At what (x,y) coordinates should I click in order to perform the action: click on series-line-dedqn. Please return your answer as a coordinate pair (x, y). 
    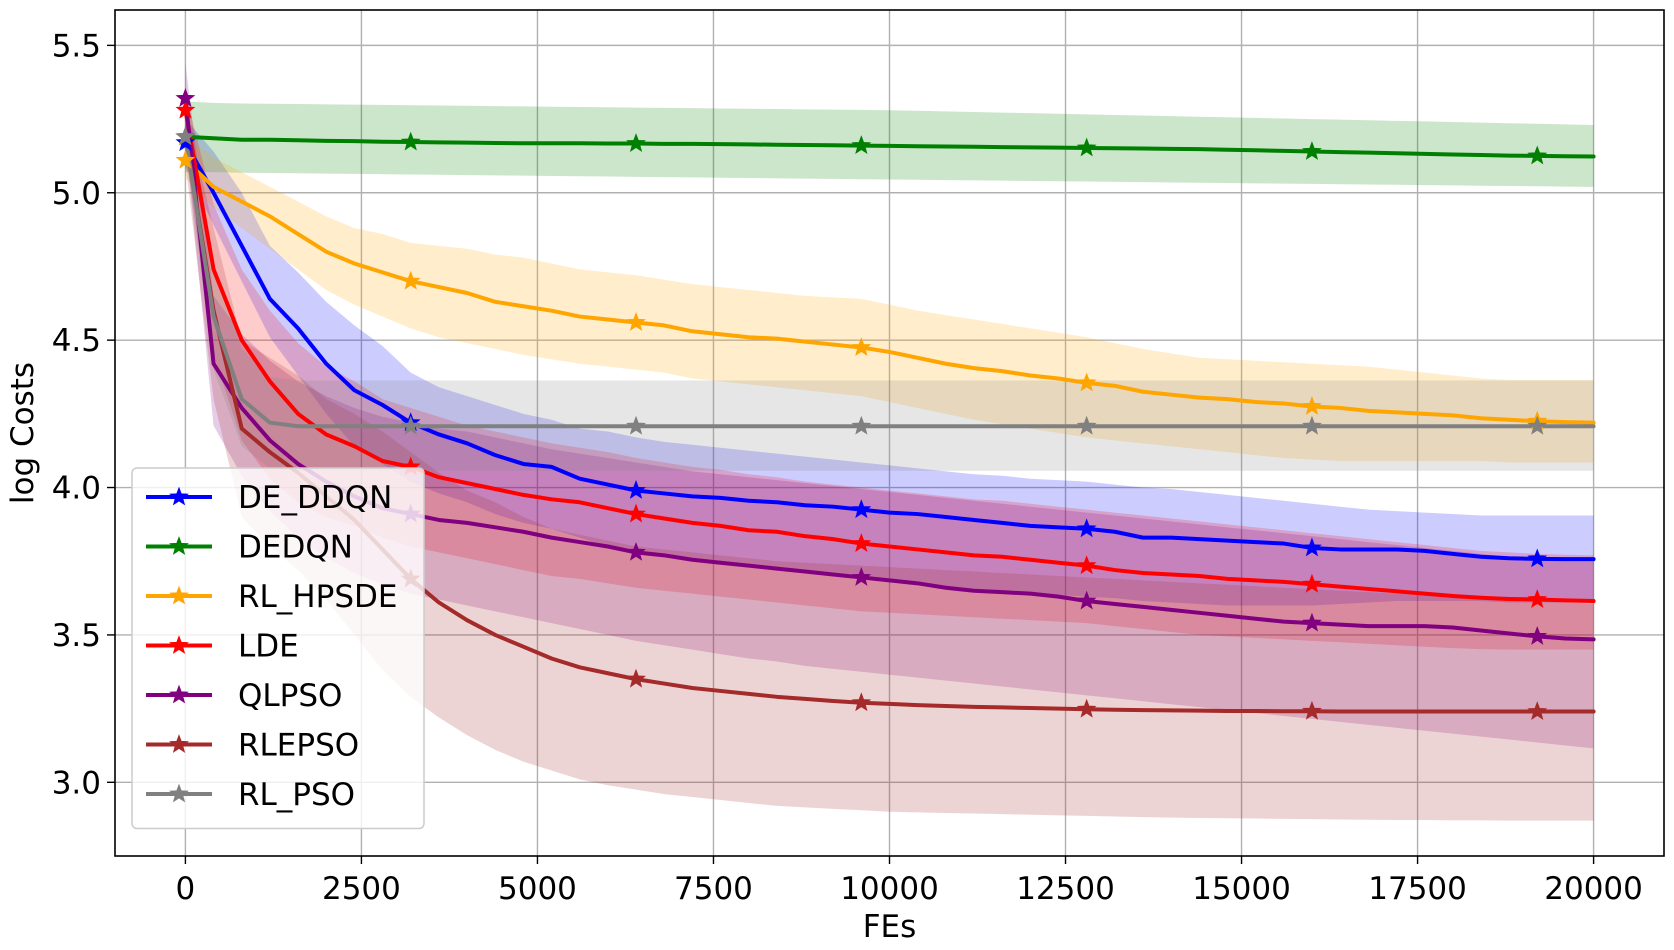
    Looking at the image, I should click on (889, 146).